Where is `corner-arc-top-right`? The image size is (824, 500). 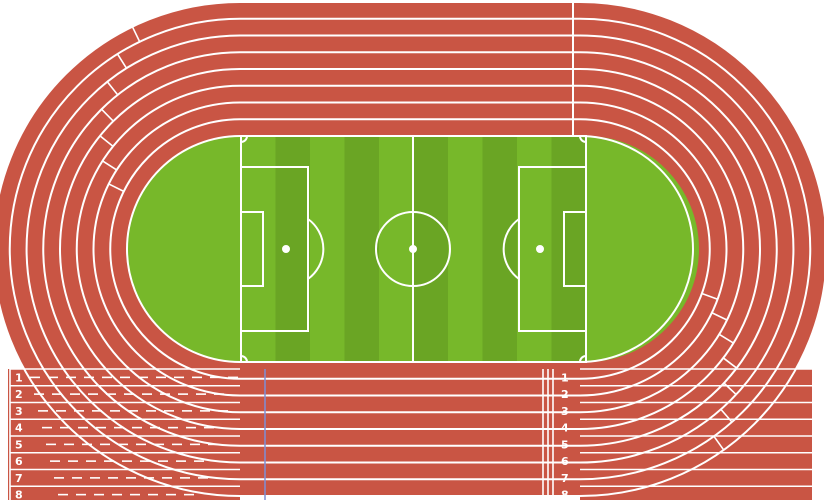
corner-arc-top-right is located at coordinates (583, 139).